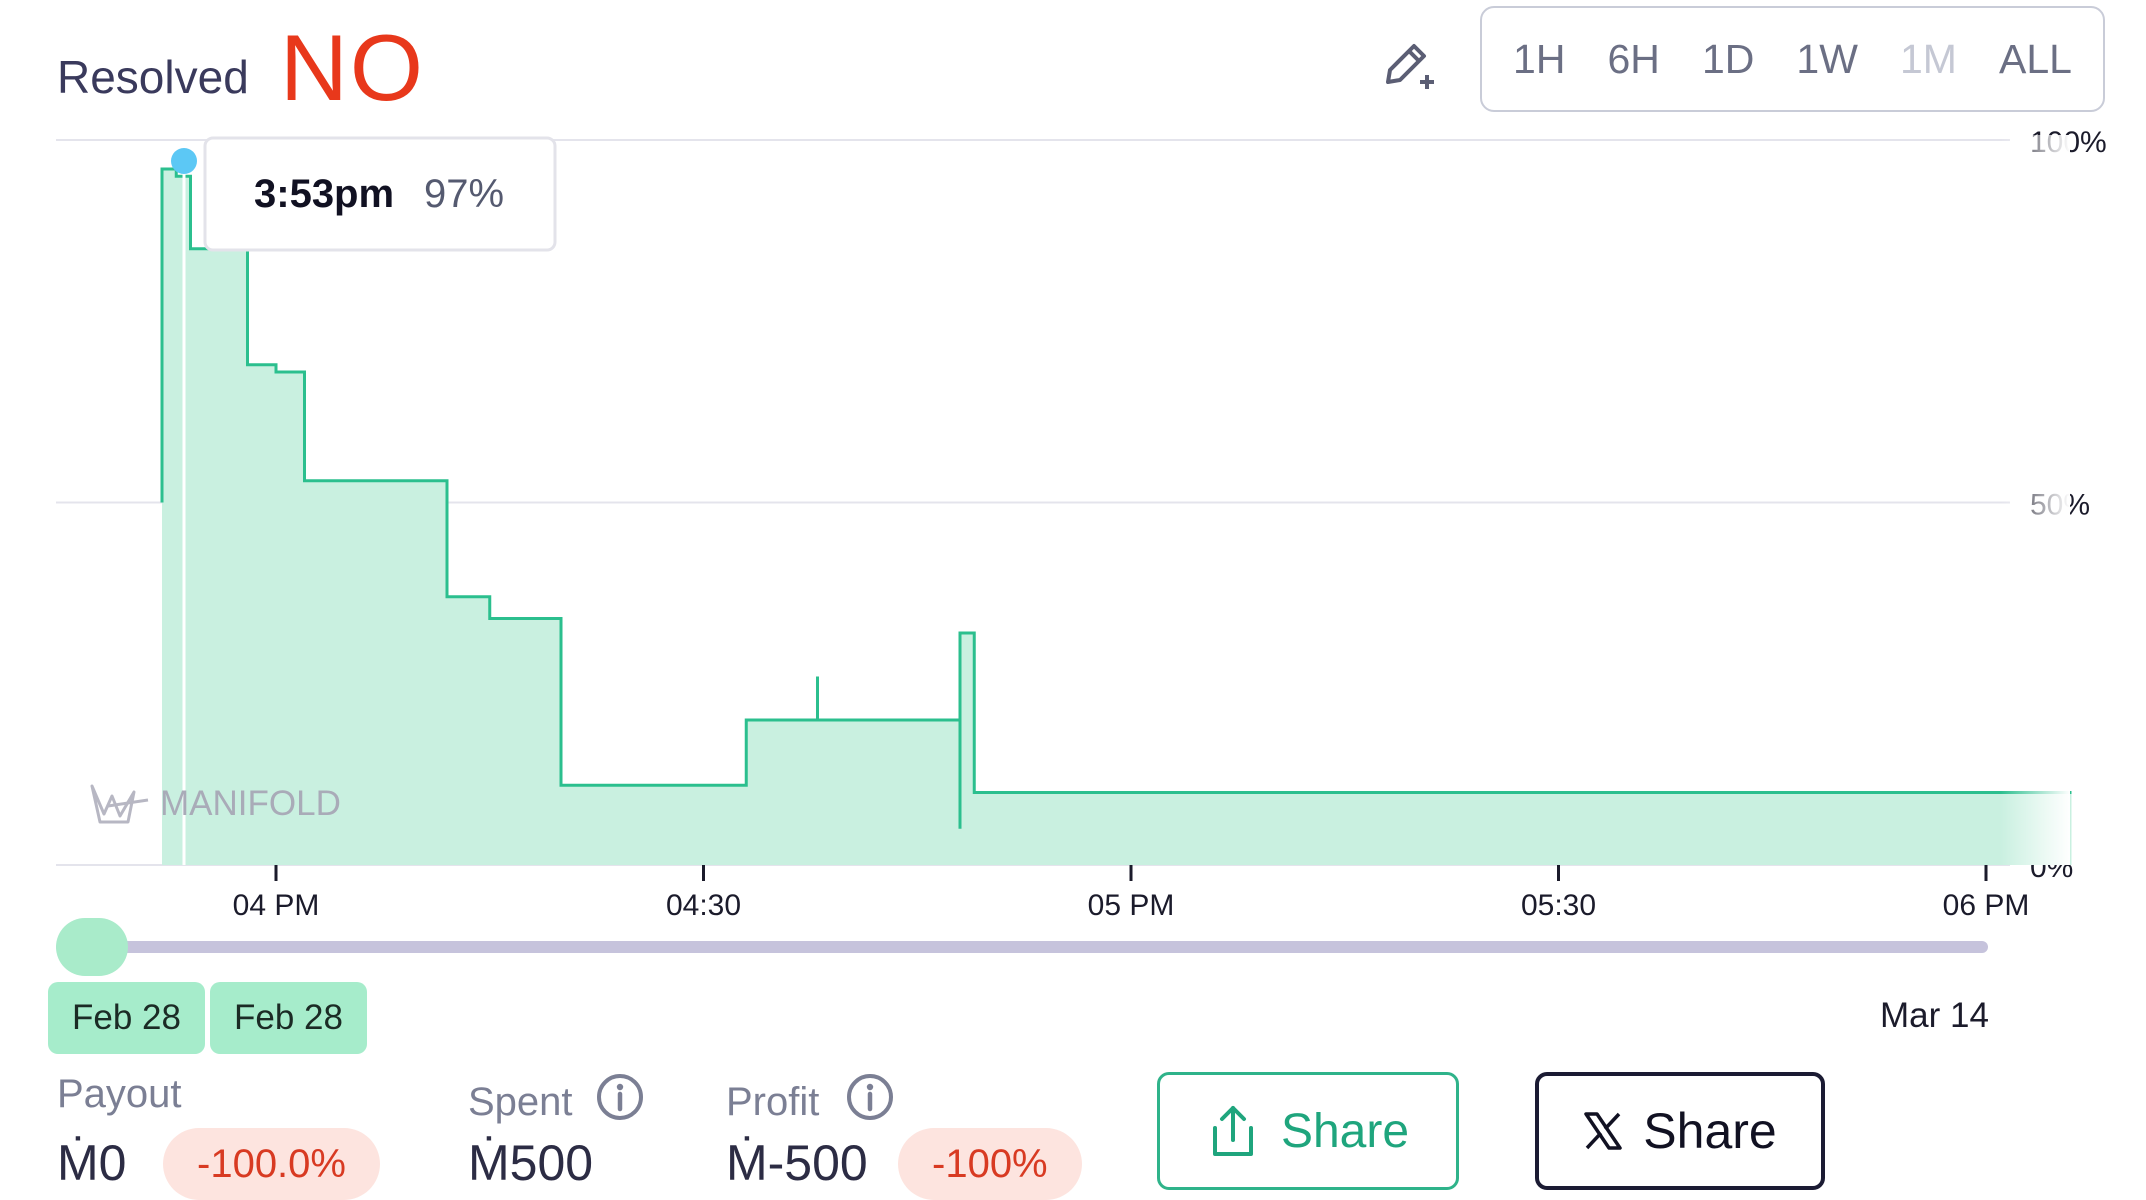 This screenshot has height=1200, width=2146. I want to click on profit-label: Profit, so click(773, 1102).